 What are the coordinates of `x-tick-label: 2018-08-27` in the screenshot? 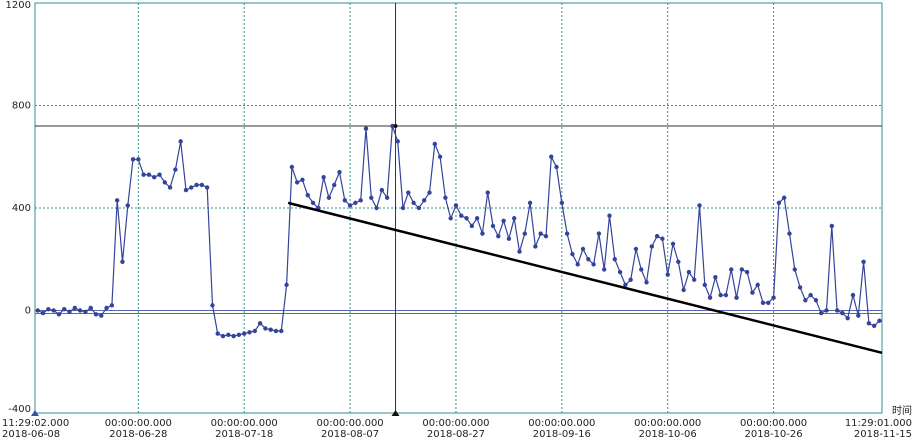 It's located at (456, 434).